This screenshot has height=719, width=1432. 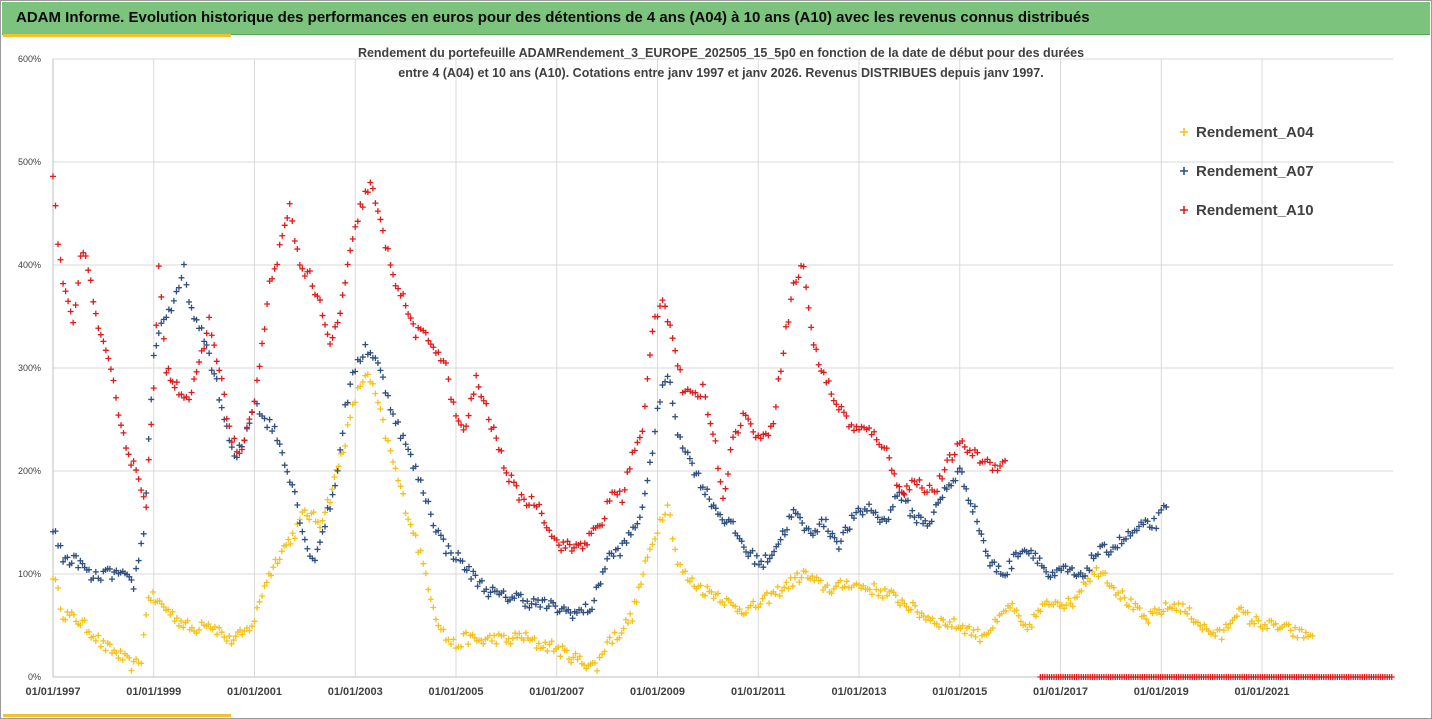 I want to click on x-tick-label: 01/01/2003, so click(x=355, y=692).